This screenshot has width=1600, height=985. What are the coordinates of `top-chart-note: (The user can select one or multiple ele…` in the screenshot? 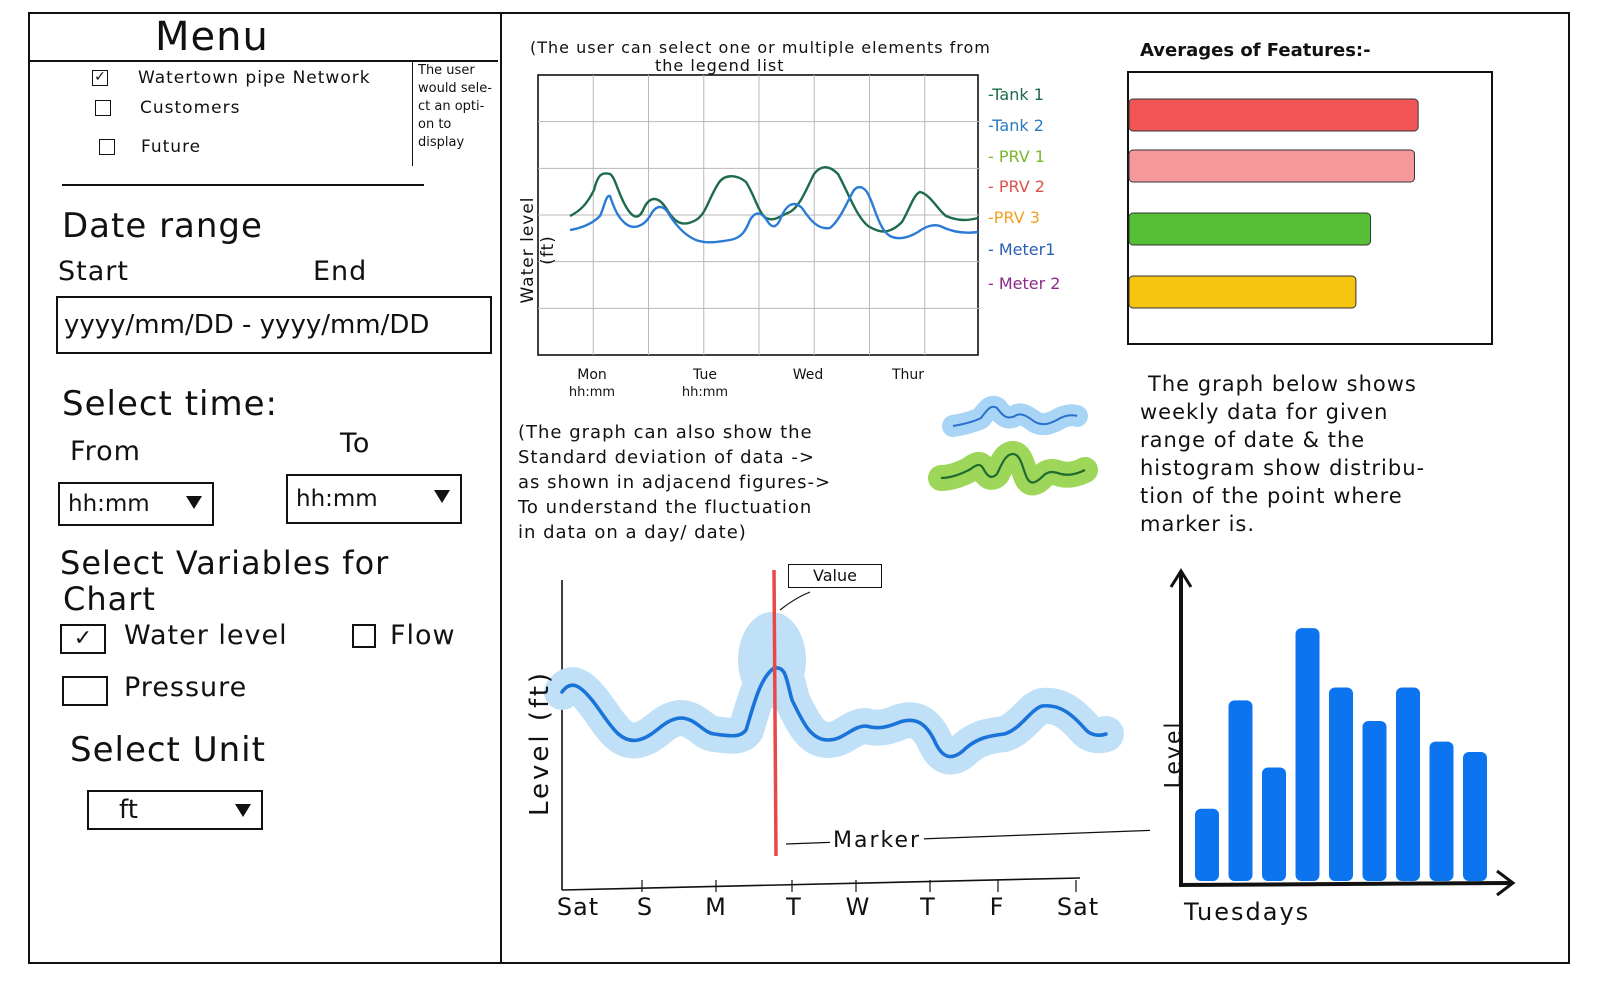 It's located at (760, 47).